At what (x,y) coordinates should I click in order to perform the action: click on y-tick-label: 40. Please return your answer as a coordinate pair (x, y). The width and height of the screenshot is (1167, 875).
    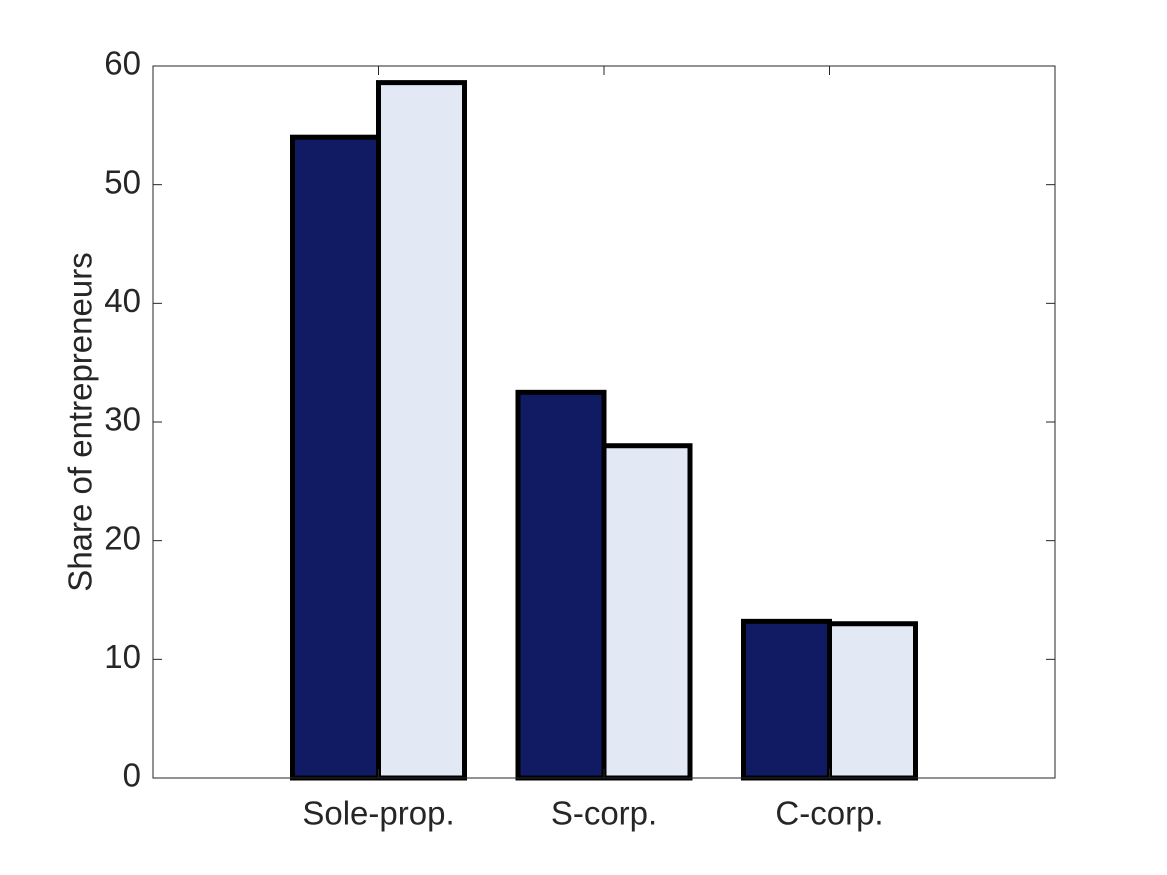
    Looking at the image, I should click on (122, 300).